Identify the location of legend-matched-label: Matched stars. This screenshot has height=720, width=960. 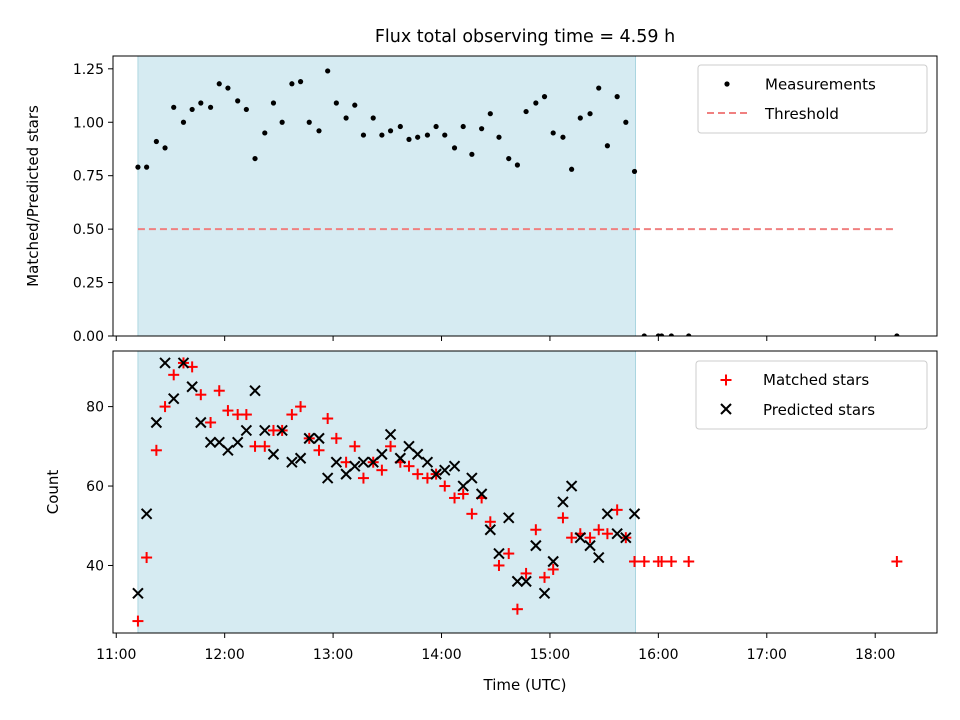
(816, 380).